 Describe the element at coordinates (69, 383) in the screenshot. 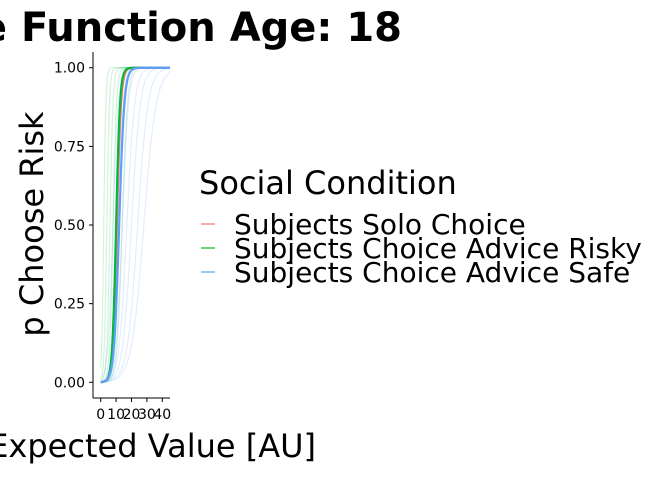

I see `y-tick-label: 0.00` at that location.